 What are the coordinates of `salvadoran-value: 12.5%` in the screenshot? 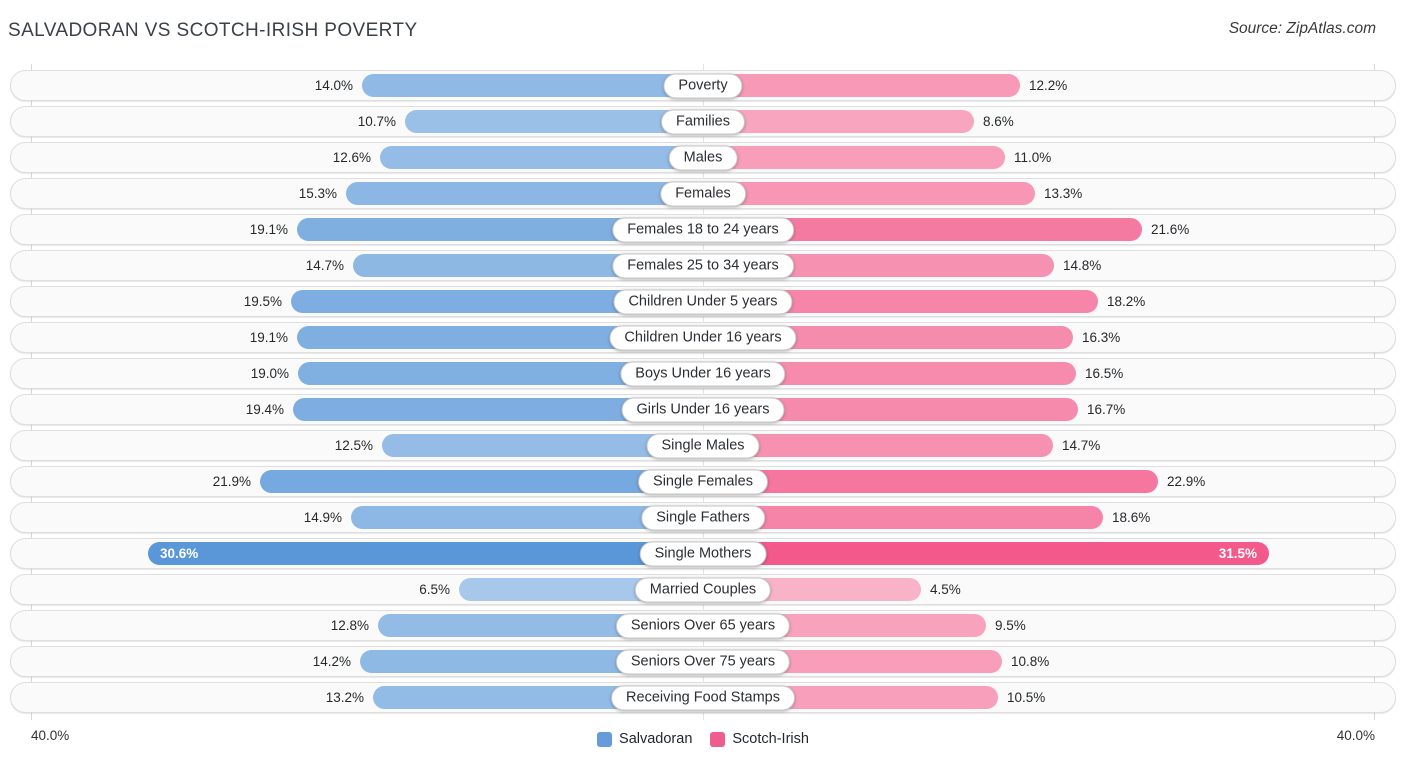 It's located at (353, 445).